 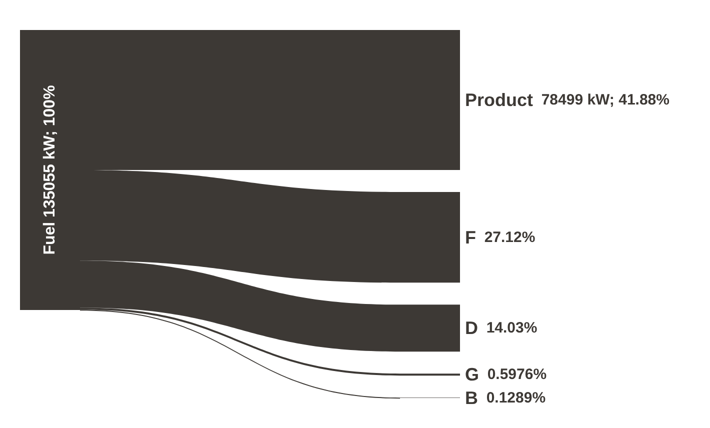 What do you see at coordinates (471, 398) in the screenshot?
I see `category-label: B` at bounding box center [471, 398].